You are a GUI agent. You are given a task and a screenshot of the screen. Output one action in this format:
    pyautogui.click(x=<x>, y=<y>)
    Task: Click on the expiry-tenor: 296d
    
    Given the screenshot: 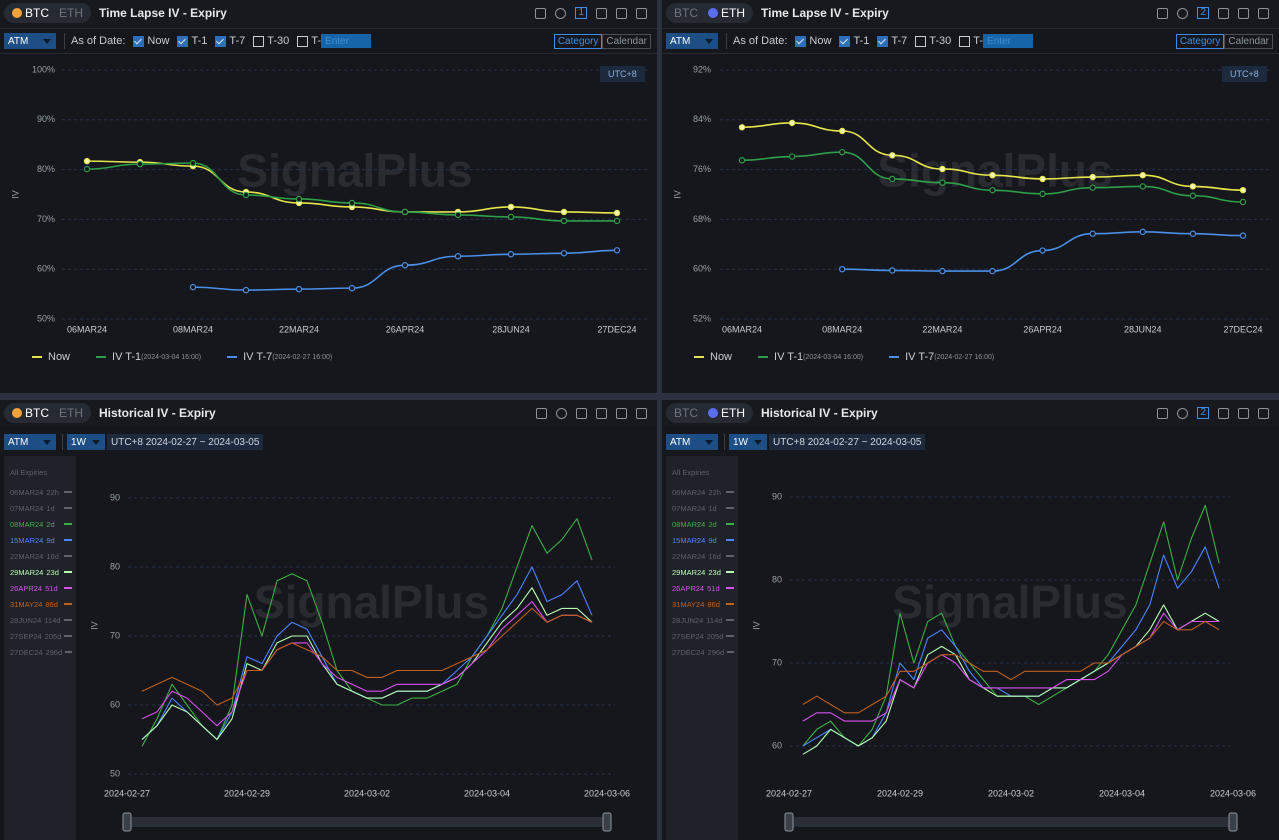 What is the action you would take?
    pyautogui.click(x=54, y=652)
    